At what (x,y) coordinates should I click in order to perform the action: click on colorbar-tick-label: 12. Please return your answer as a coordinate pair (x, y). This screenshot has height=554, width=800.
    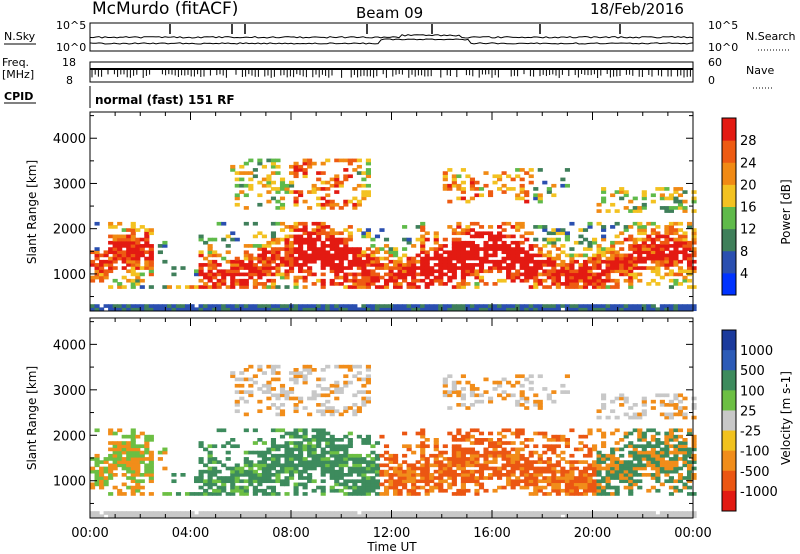
    Looking at the image, I should click on (748, 230).